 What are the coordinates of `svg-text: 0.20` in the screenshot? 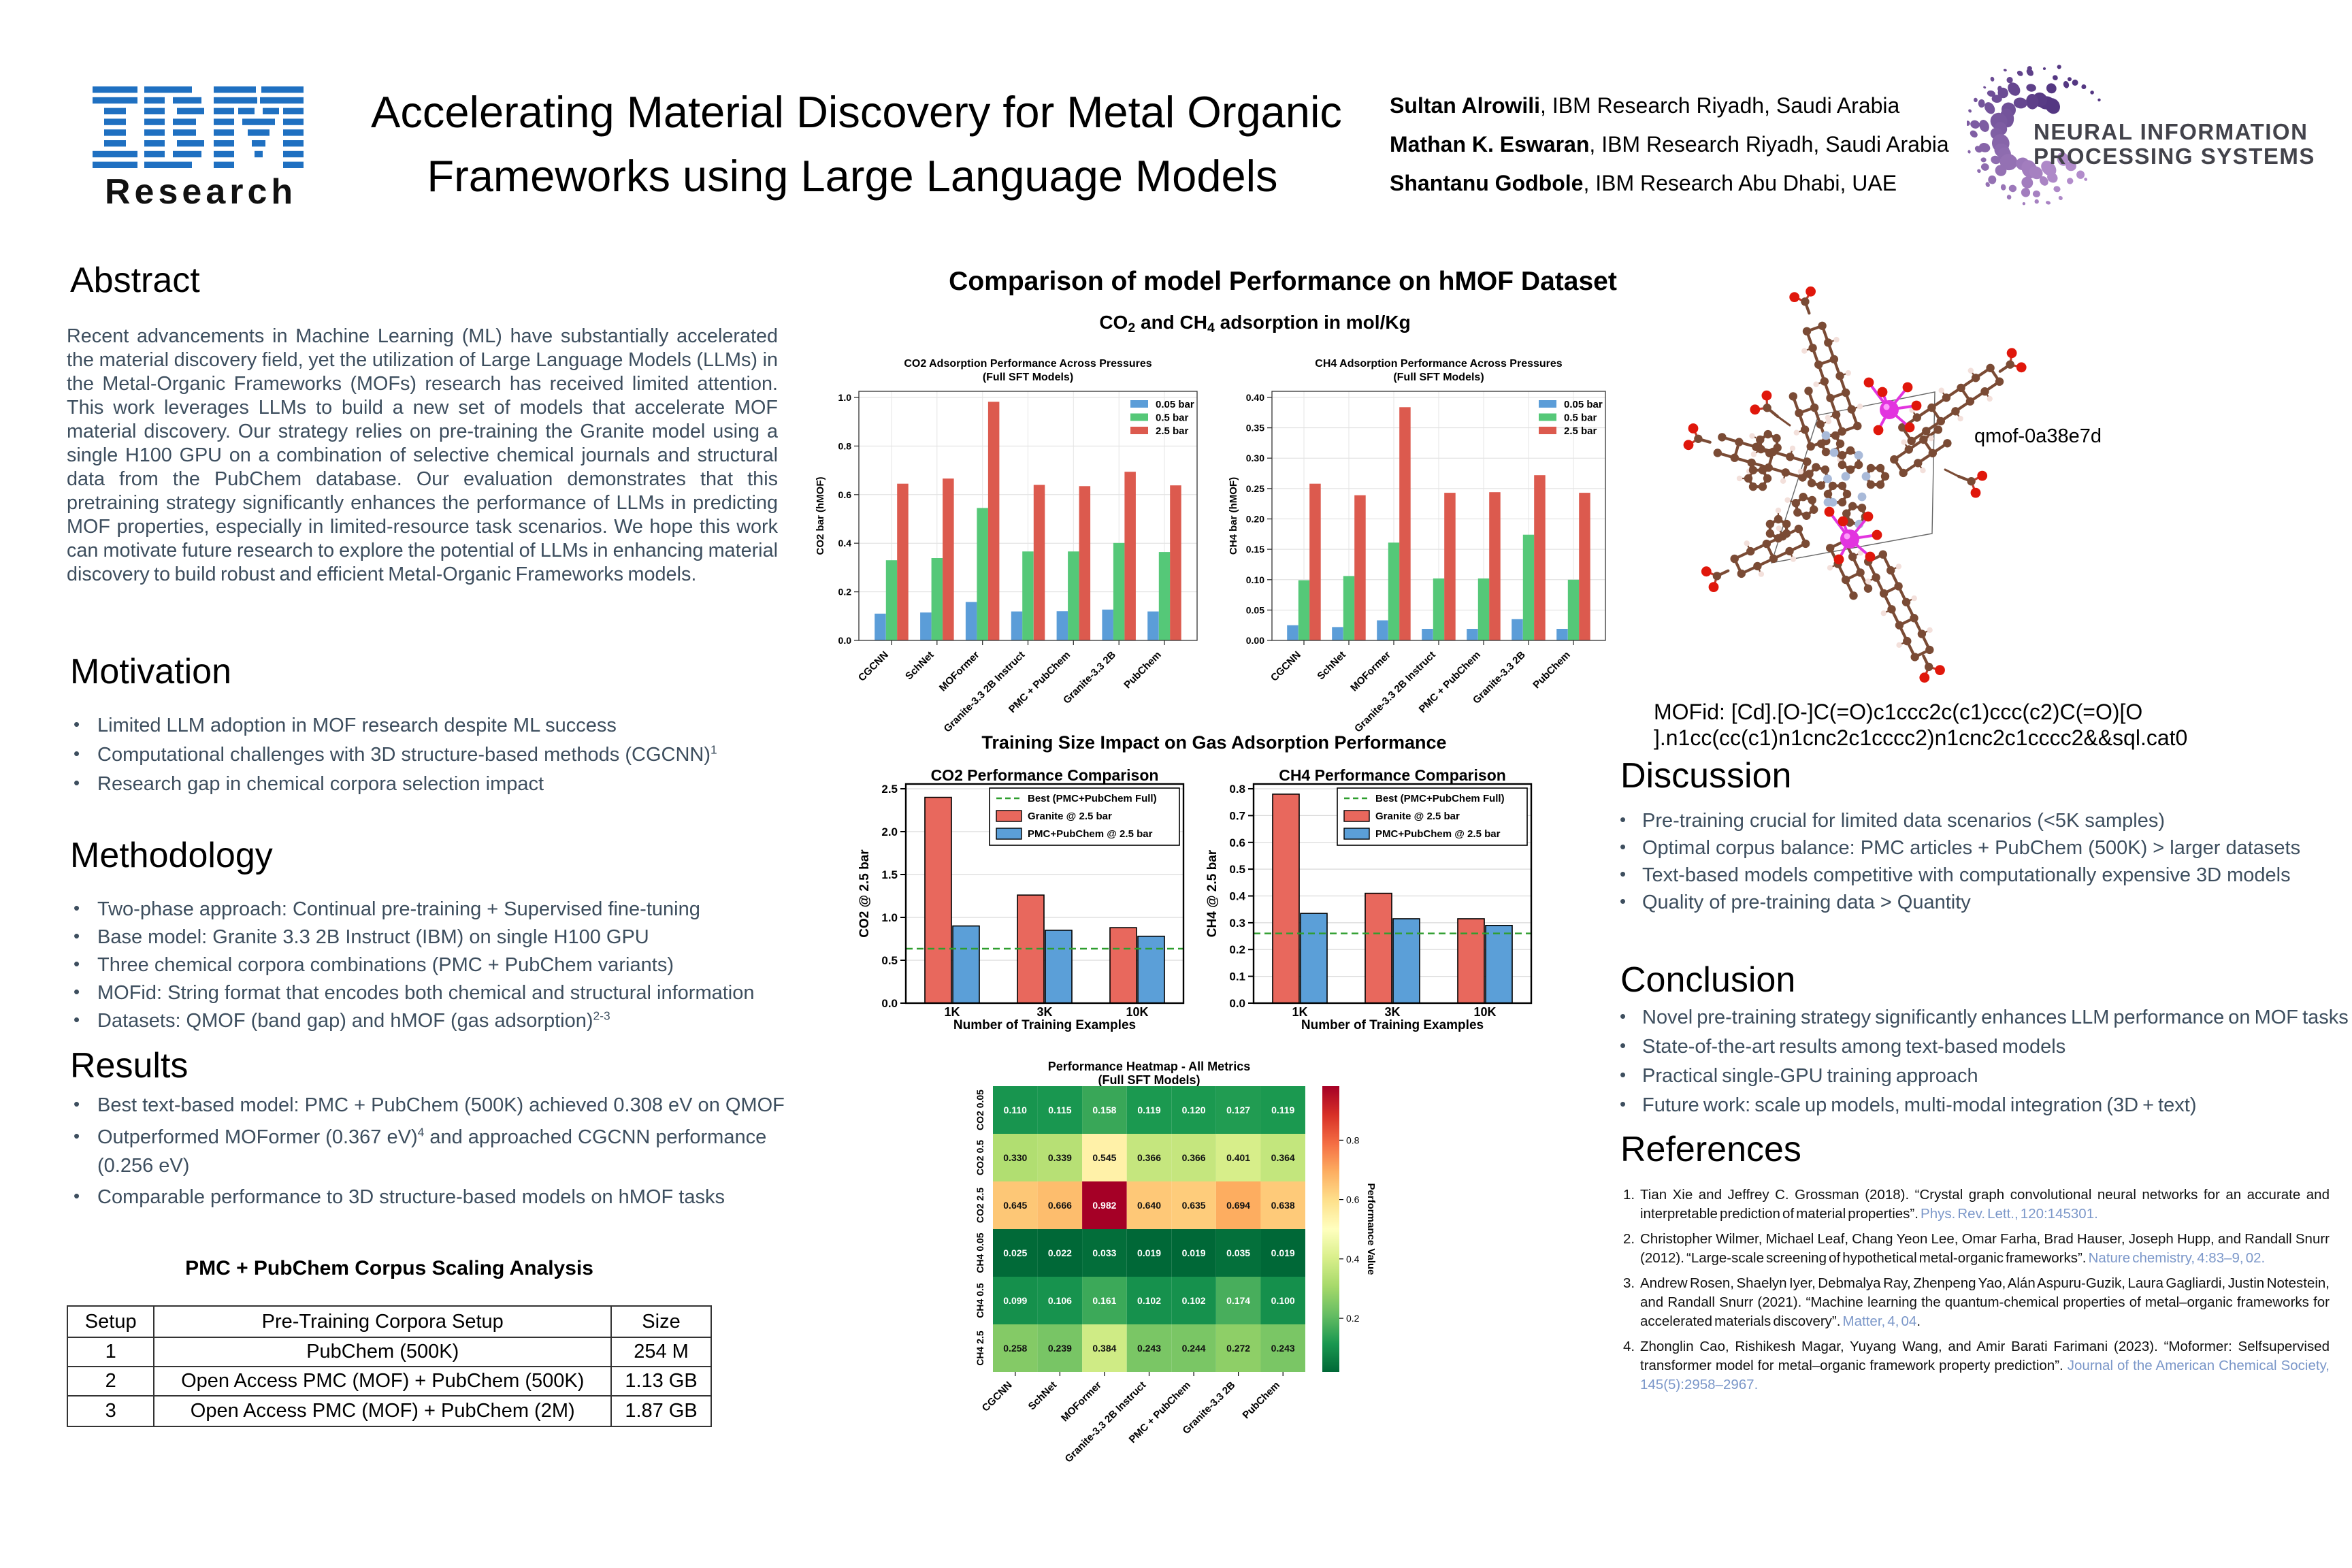 It's located at (1255, 519).